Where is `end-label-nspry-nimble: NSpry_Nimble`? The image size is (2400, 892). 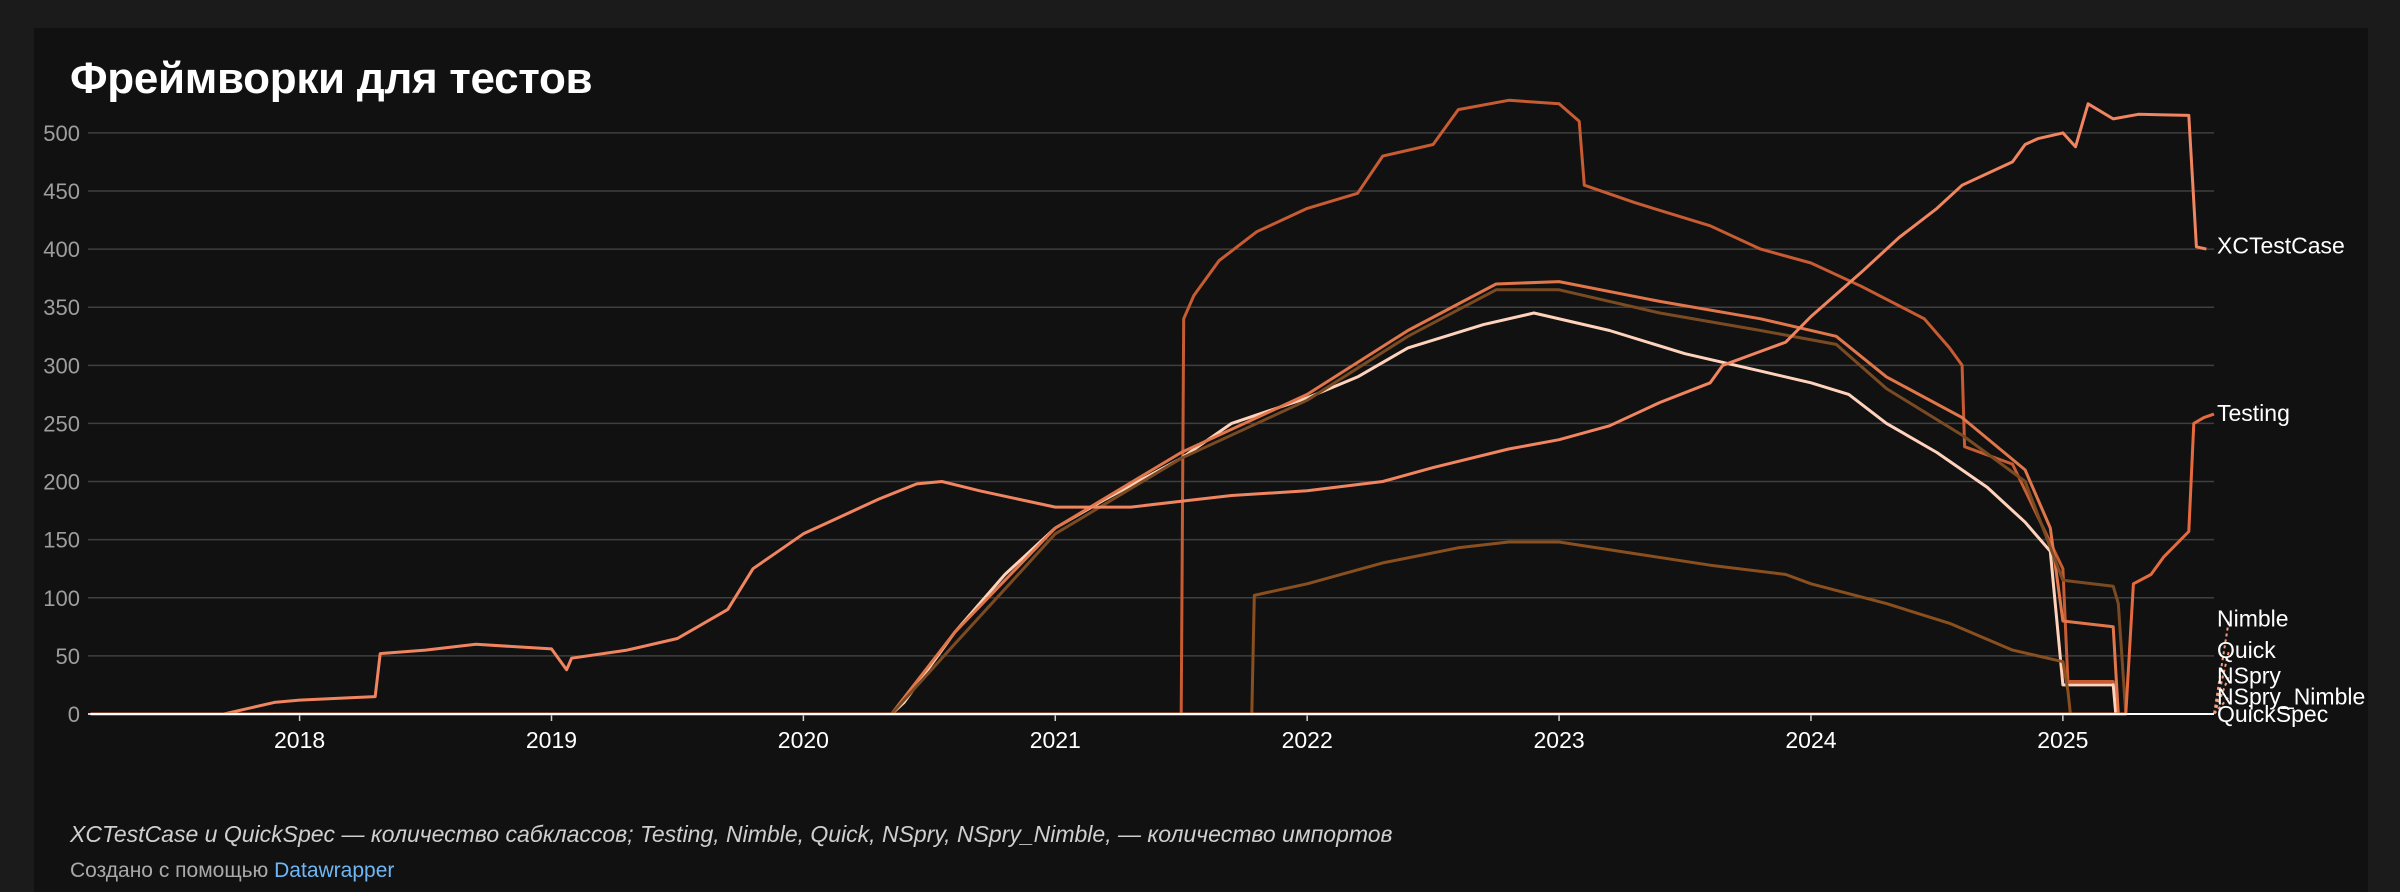
end-label-nspry-nimble: NSpry_Nimble is located at coordinates (2291, 697).